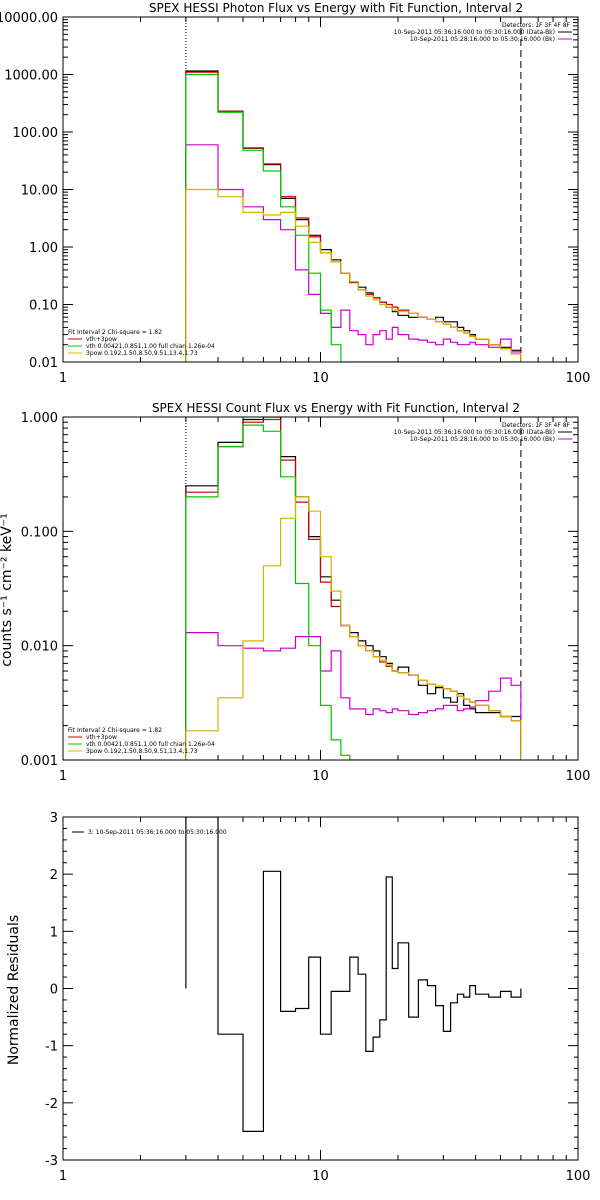  Describe the element at coordinates (36, 133) in the screenshot. I see `y-tick-label: 100.00` at that location.